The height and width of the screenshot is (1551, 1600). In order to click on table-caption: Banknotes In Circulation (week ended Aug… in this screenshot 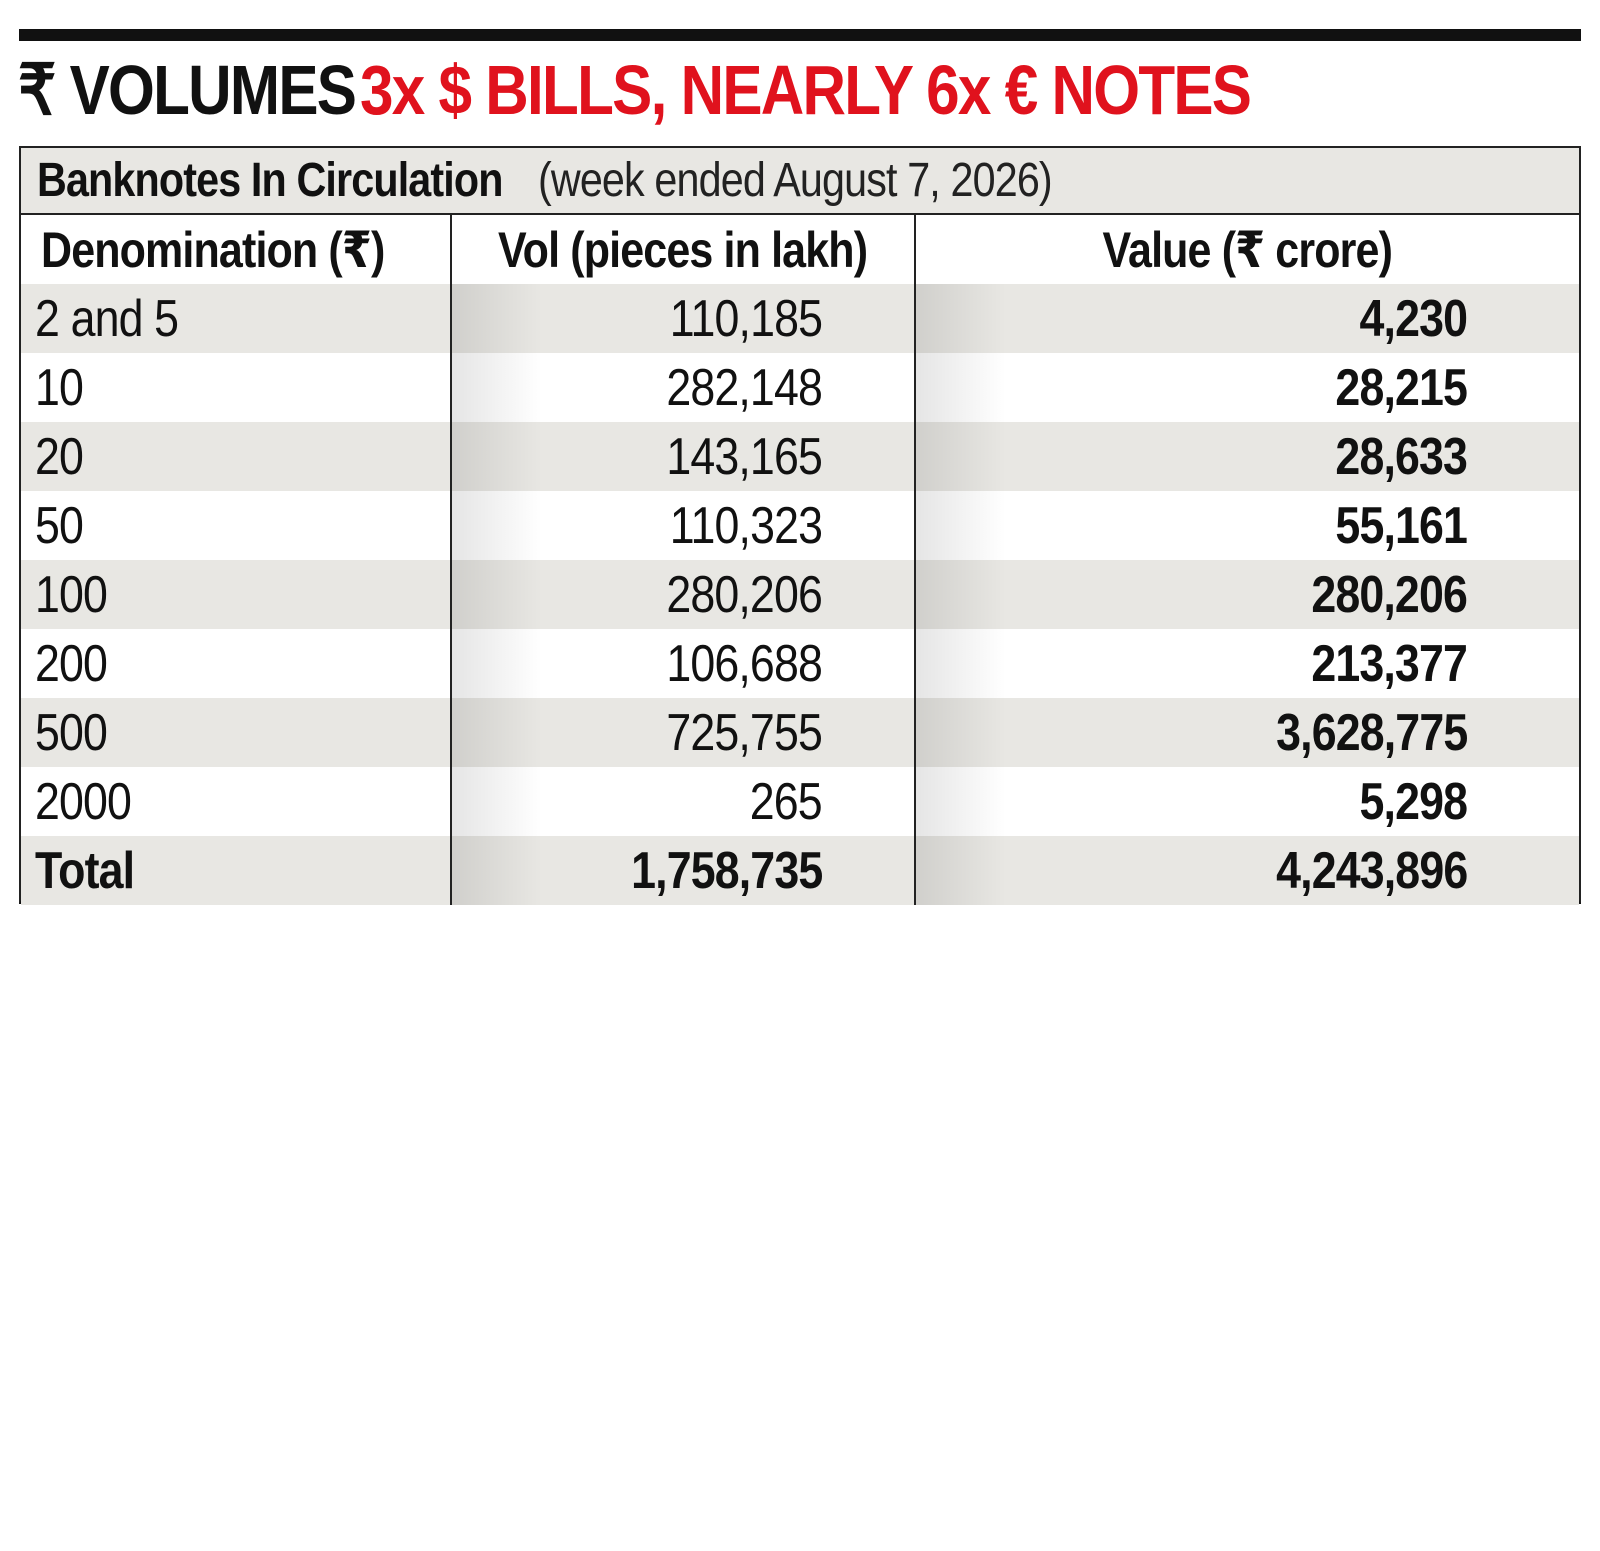, I will do `click(800, 181)`.